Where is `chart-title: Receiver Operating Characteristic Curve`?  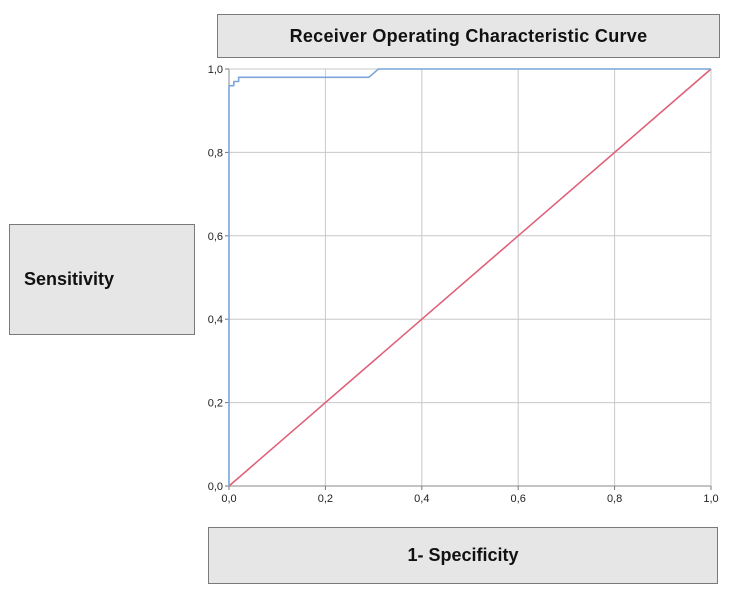
chart-title: Receiver Operating Characteristic Curve is located at coordinates (468, 36).